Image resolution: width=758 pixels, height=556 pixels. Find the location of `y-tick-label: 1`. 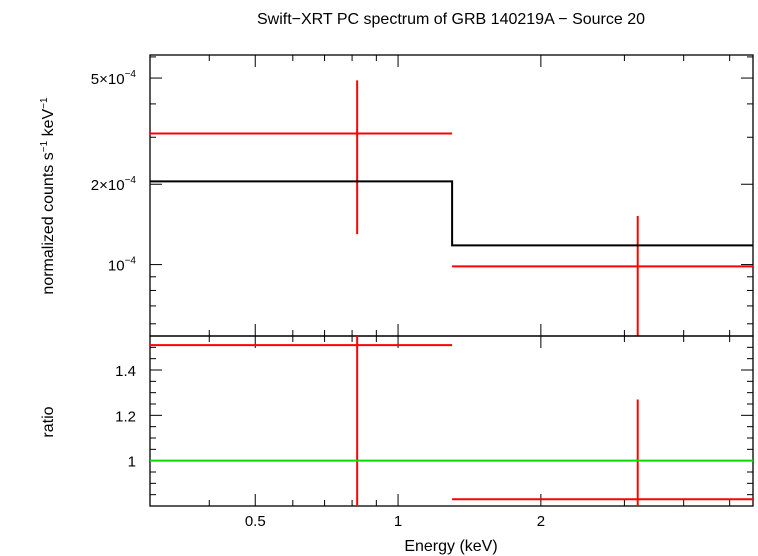

y-tick-label: 1 is located at coordinates (132, 462).